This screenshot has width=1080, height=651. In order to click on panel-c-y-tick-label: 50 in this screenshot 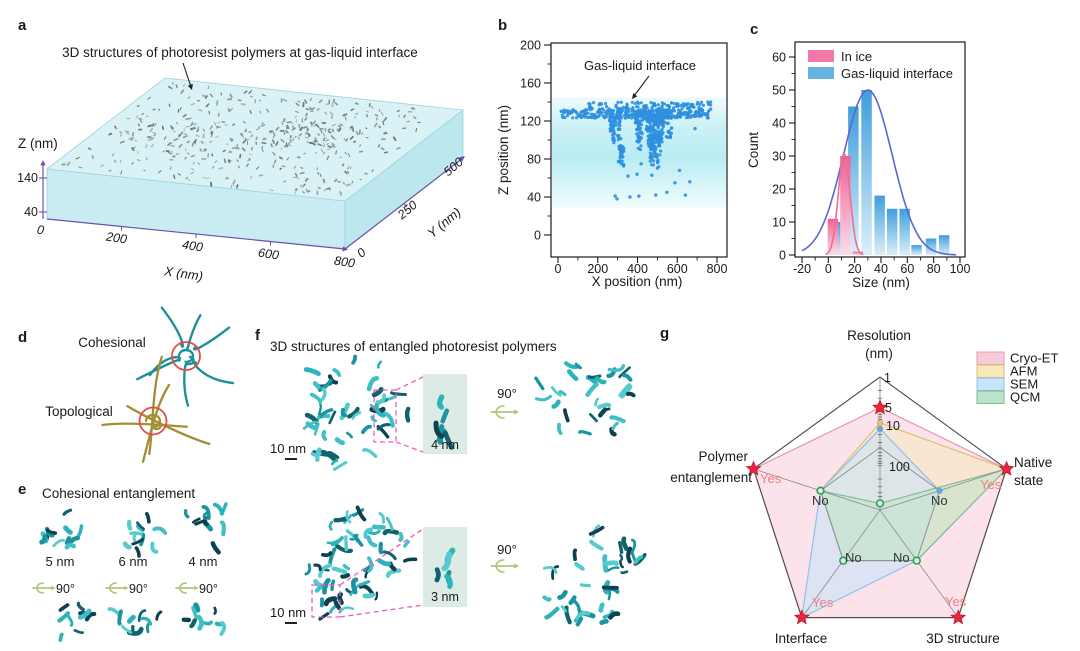, I will do `click(779, 91)`.